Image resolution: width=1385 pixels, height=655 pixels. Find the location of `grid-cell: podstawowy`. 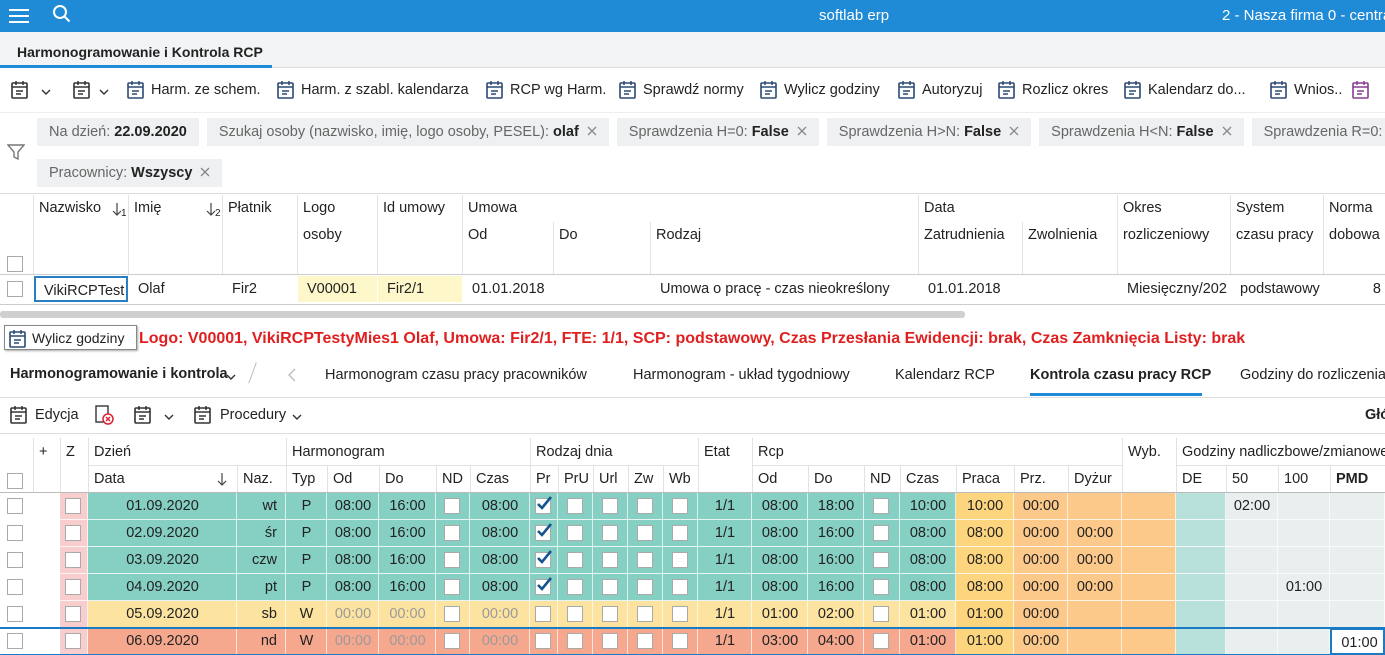

grid-cell: podstawowy is located at coordinates (1277, 289).